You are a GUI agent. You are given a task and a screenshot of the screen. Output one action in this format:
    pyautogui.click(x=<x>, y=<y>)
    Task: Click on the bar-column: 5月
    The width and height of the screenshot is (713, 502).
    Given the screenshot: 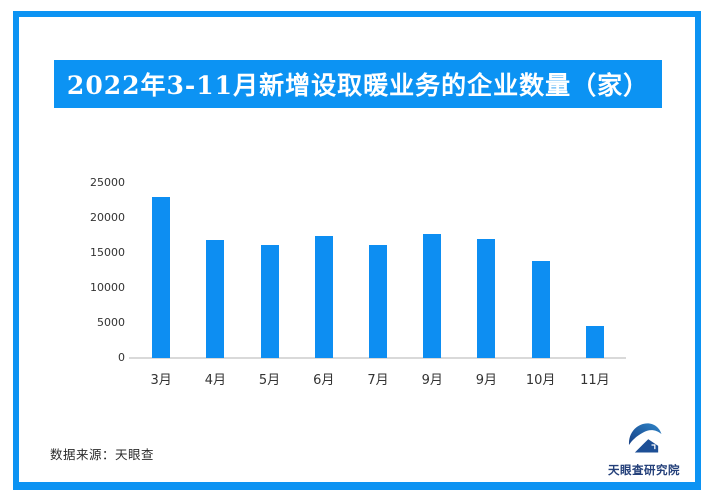 What is the action you would take?
    pyautogui.click(x=269, y=285)
    